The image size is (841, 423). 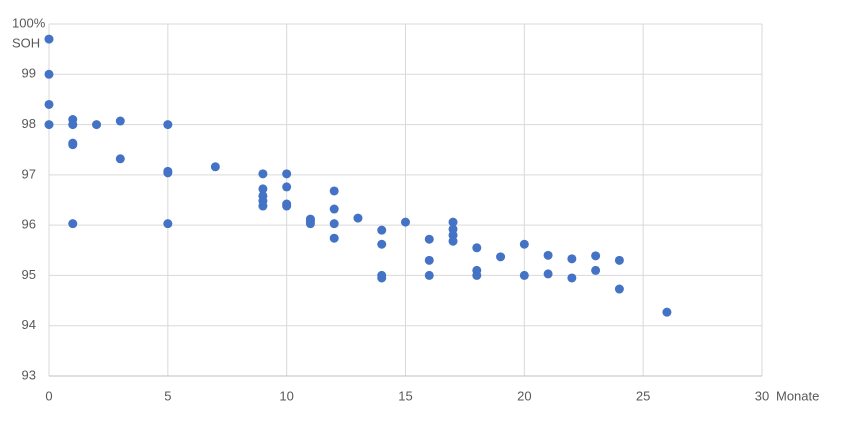 I want to click on x-tick-label: 25, so click(x=643, y=395).